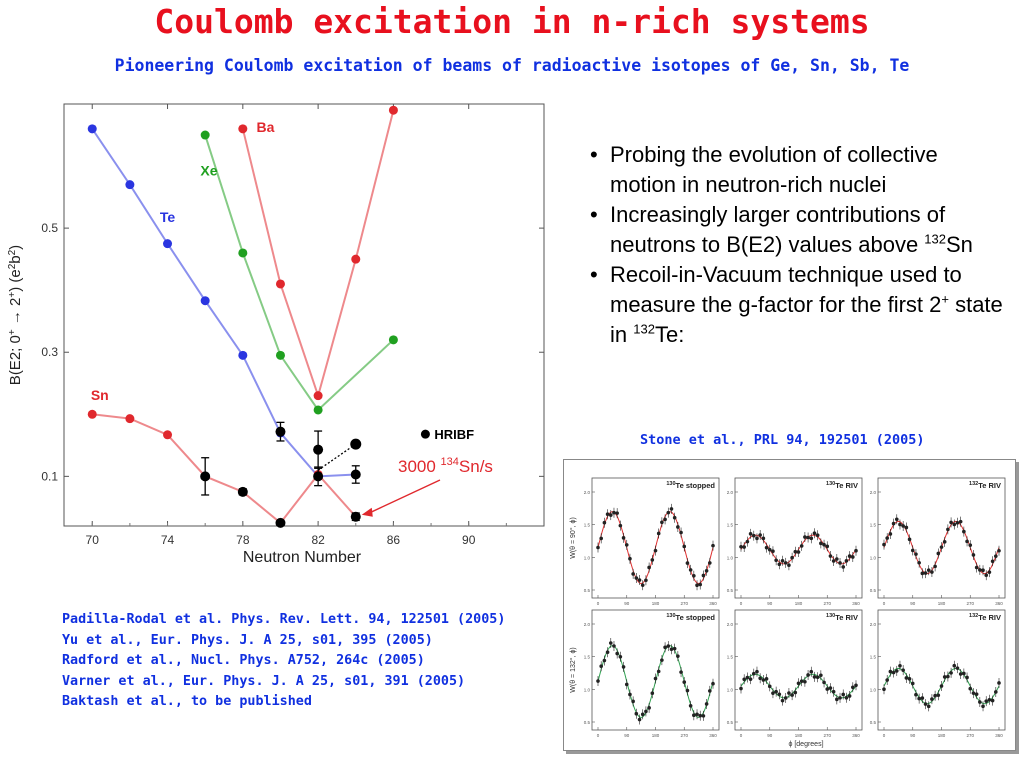 The height and width of the screenshot is (768, 1024). Describe the element at coordinates (450, 462) in the screenshot. I see `annotation-sup: 134` at that location.